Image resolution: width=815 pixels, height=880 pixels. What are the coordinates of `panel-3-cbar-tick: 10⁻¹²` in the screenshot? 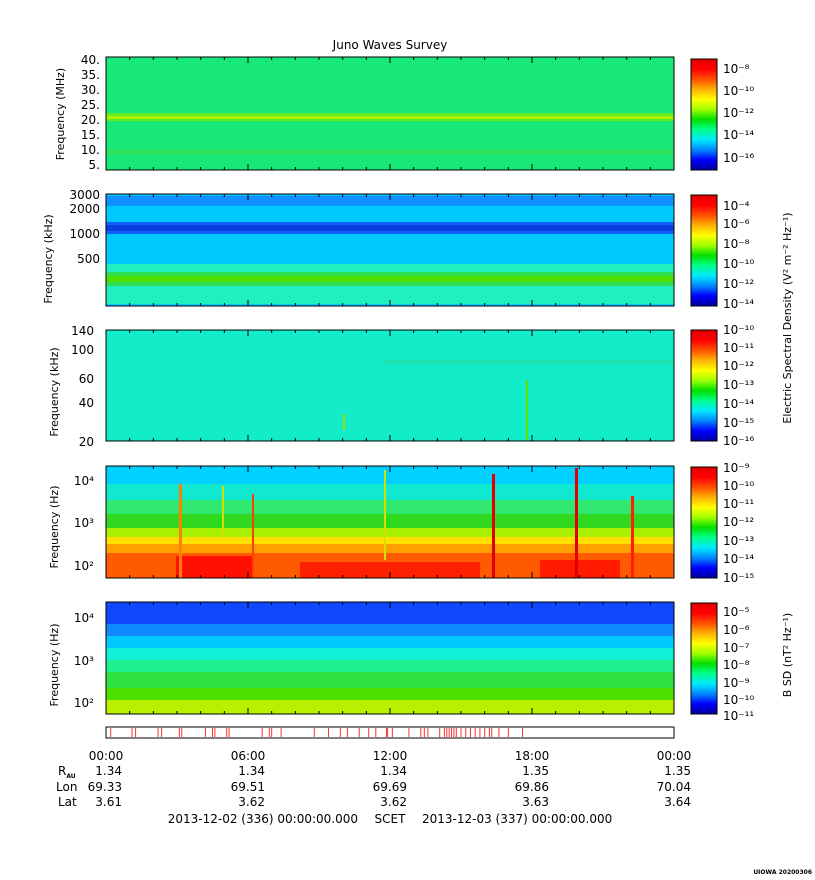 It's located at (738, 366).